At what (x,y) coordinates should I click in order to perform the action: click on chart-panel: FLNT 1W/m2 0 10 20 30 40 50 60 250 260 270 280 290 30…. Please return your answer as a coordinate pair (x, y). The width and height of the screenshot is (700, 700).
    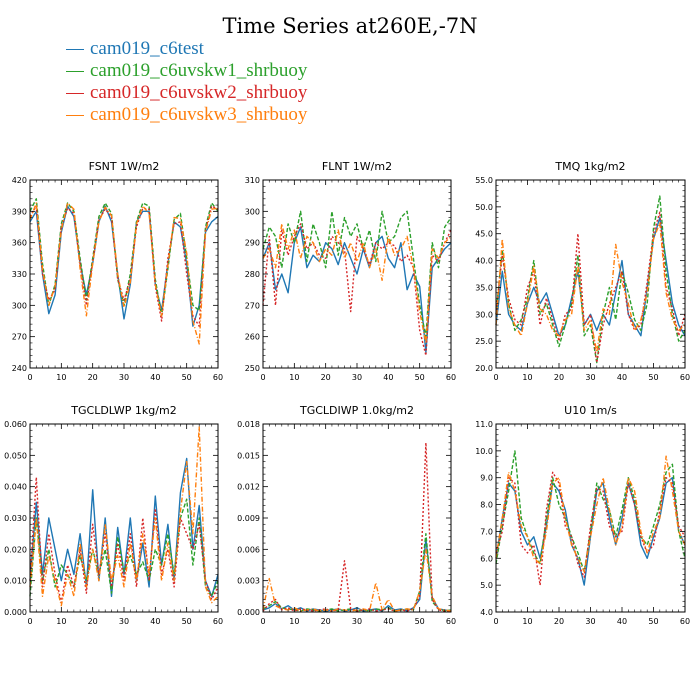
    Looking at the image, I should click on (350, 271).